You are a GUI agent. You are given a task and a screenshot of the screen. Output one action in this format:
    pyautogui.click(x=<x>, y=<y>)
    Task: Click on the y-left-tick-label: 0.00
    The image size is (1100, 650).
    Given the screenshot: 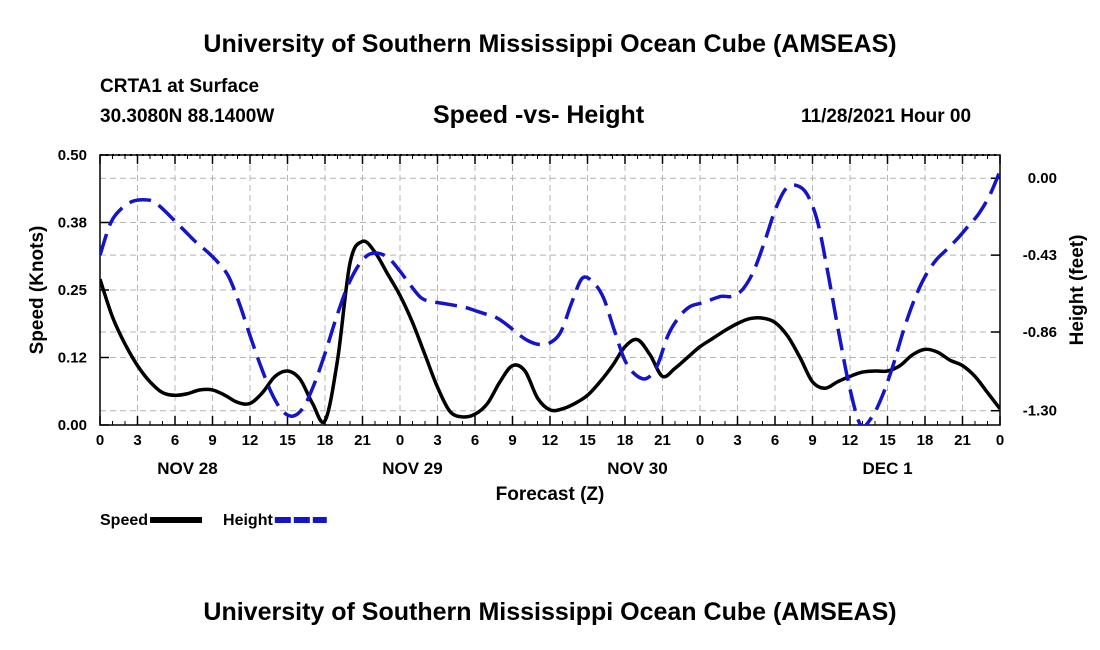 What is the action you would take?
    pyautogui.click(x=72, y=425)
    